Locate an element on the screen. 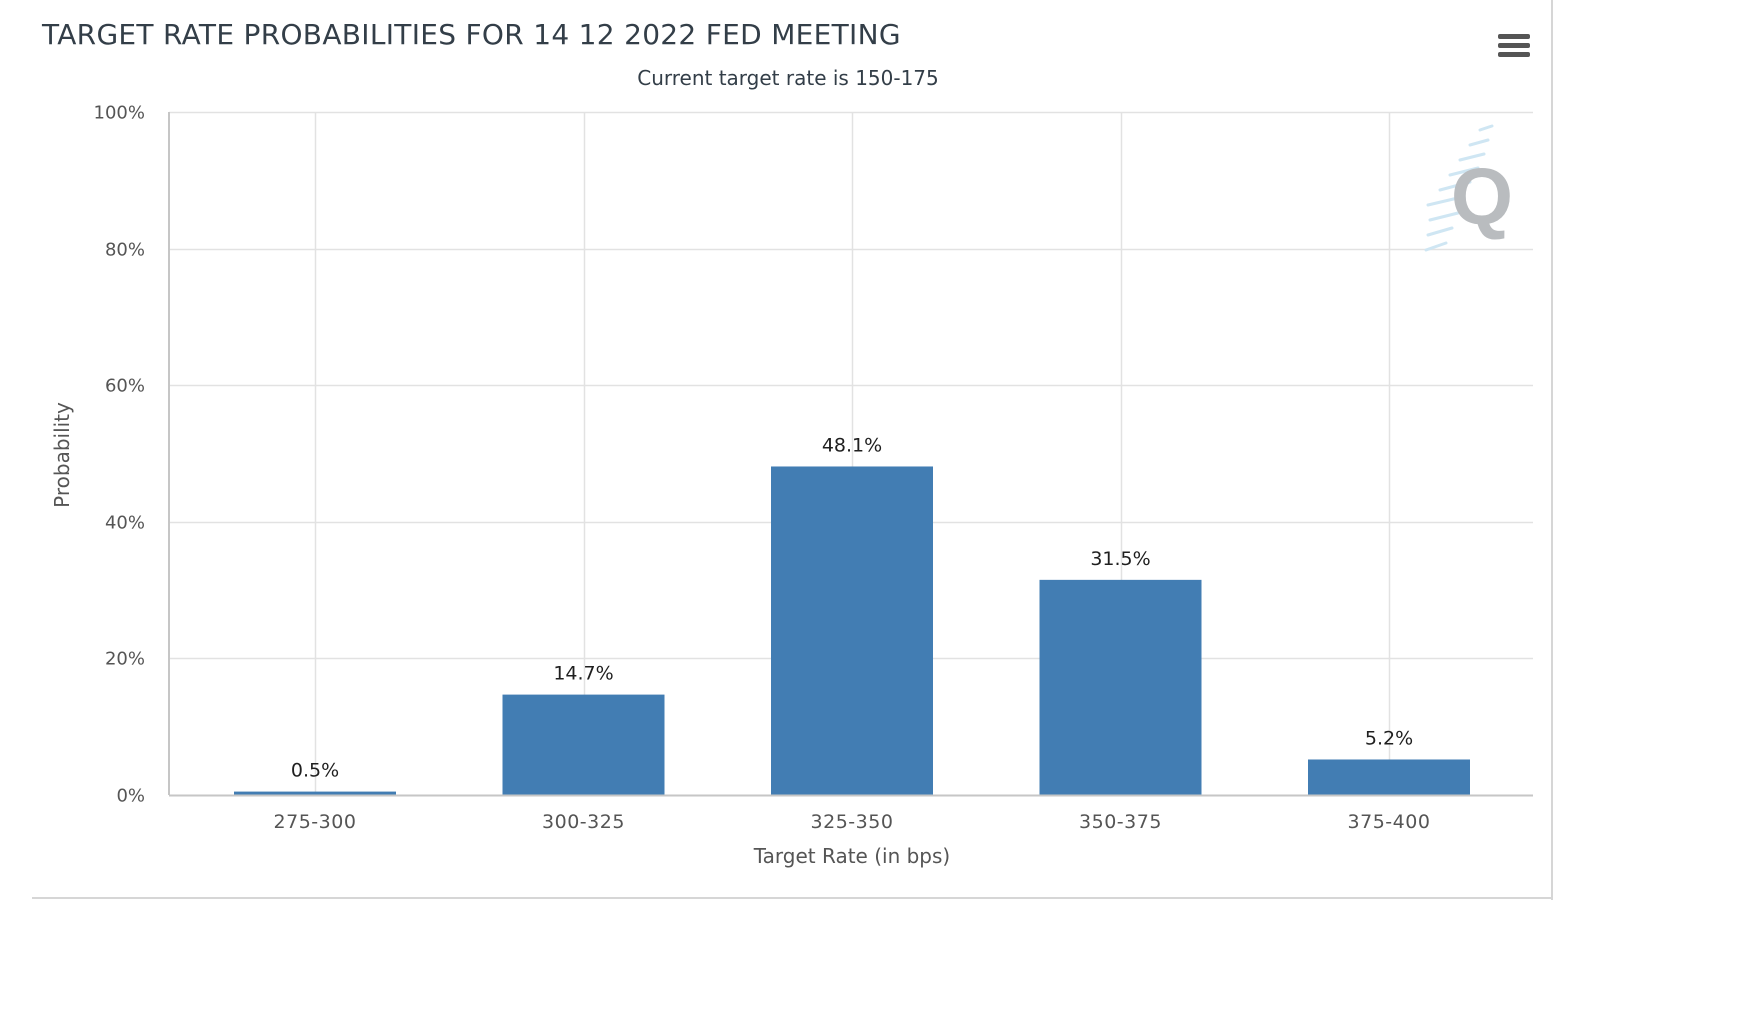 Image resolution: width=1754 pixels, height=1010 pixels. data-label: 14.7% is located at coordinates (583, 674).